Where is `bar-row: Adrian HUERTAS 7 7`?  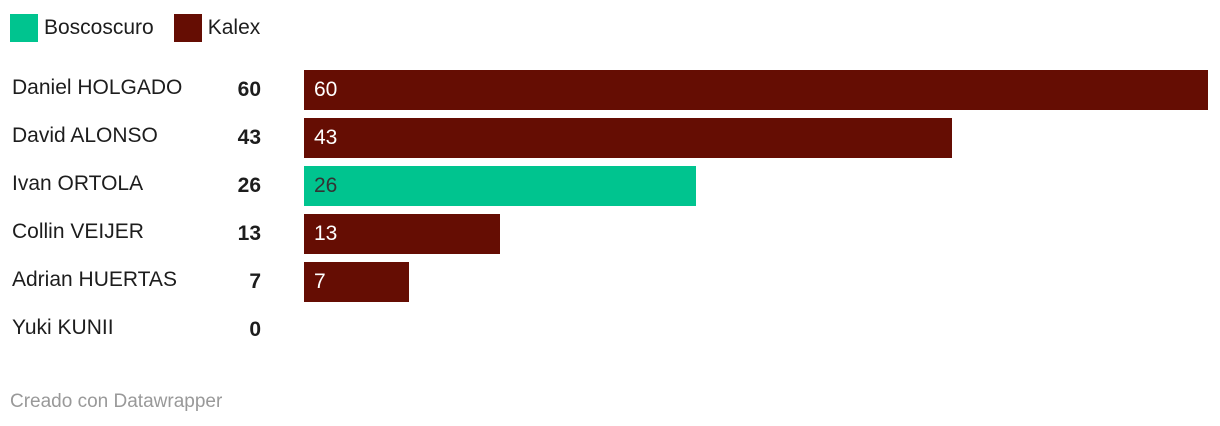 bar-row: Adrian HUERTAS 7 7 is located at coordinates (610, 282).